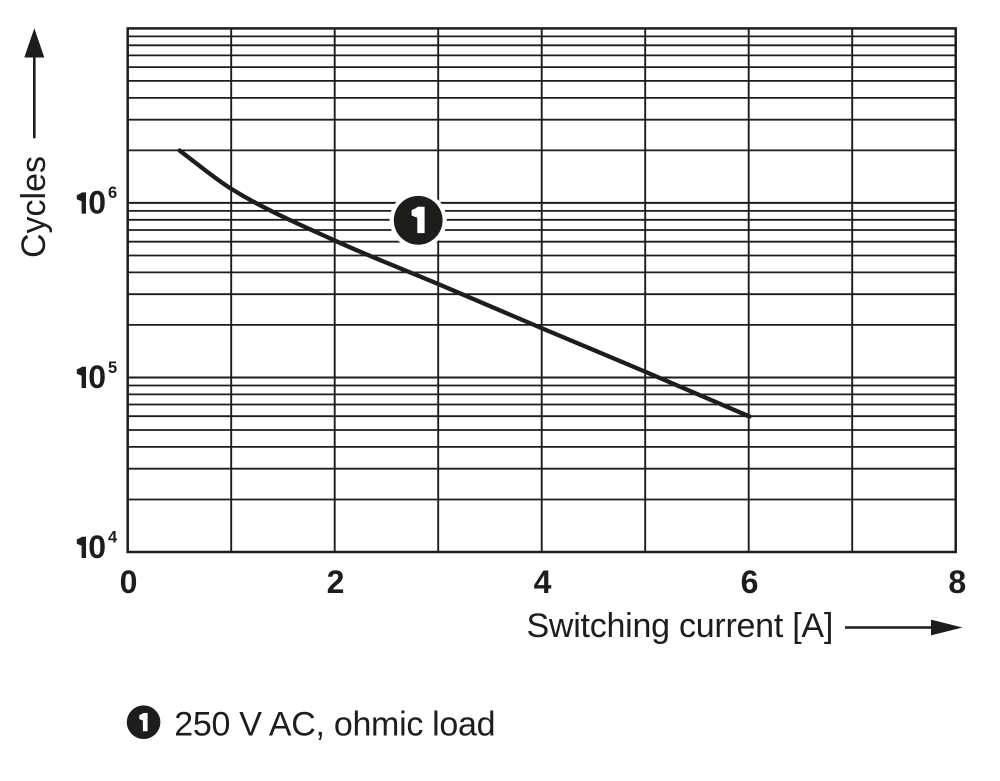 This screenshot has height=781, width=1000. Describe the element at coordinates (34, 207) in the screenshot. I see `svg-text: Cycles` at that location.